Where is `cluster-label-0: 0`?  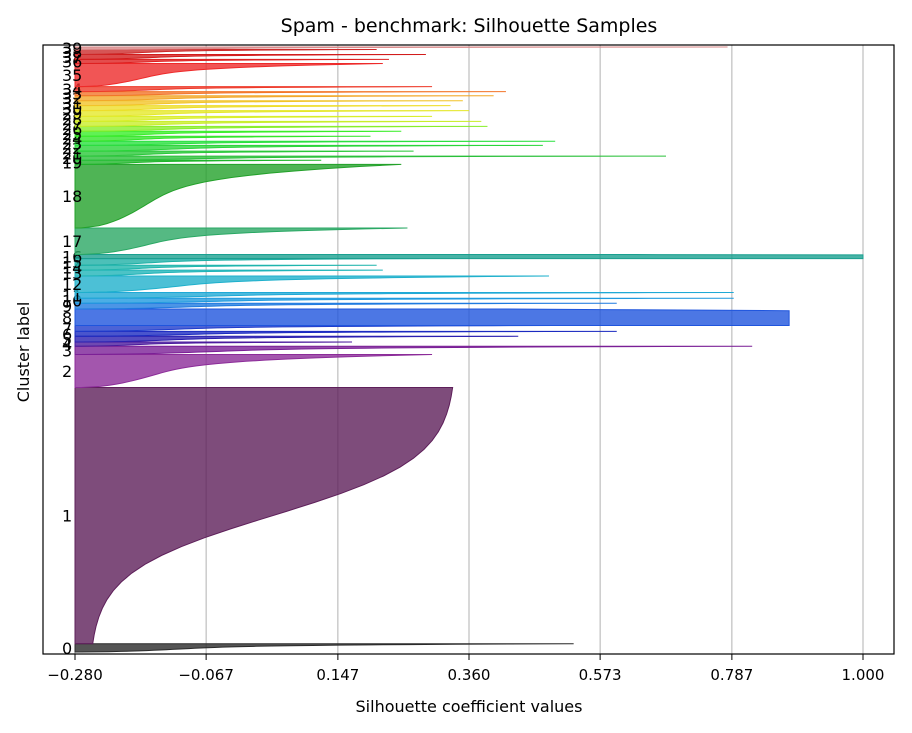 cluster-label-0: 0 is located at coordinates (67, 648).